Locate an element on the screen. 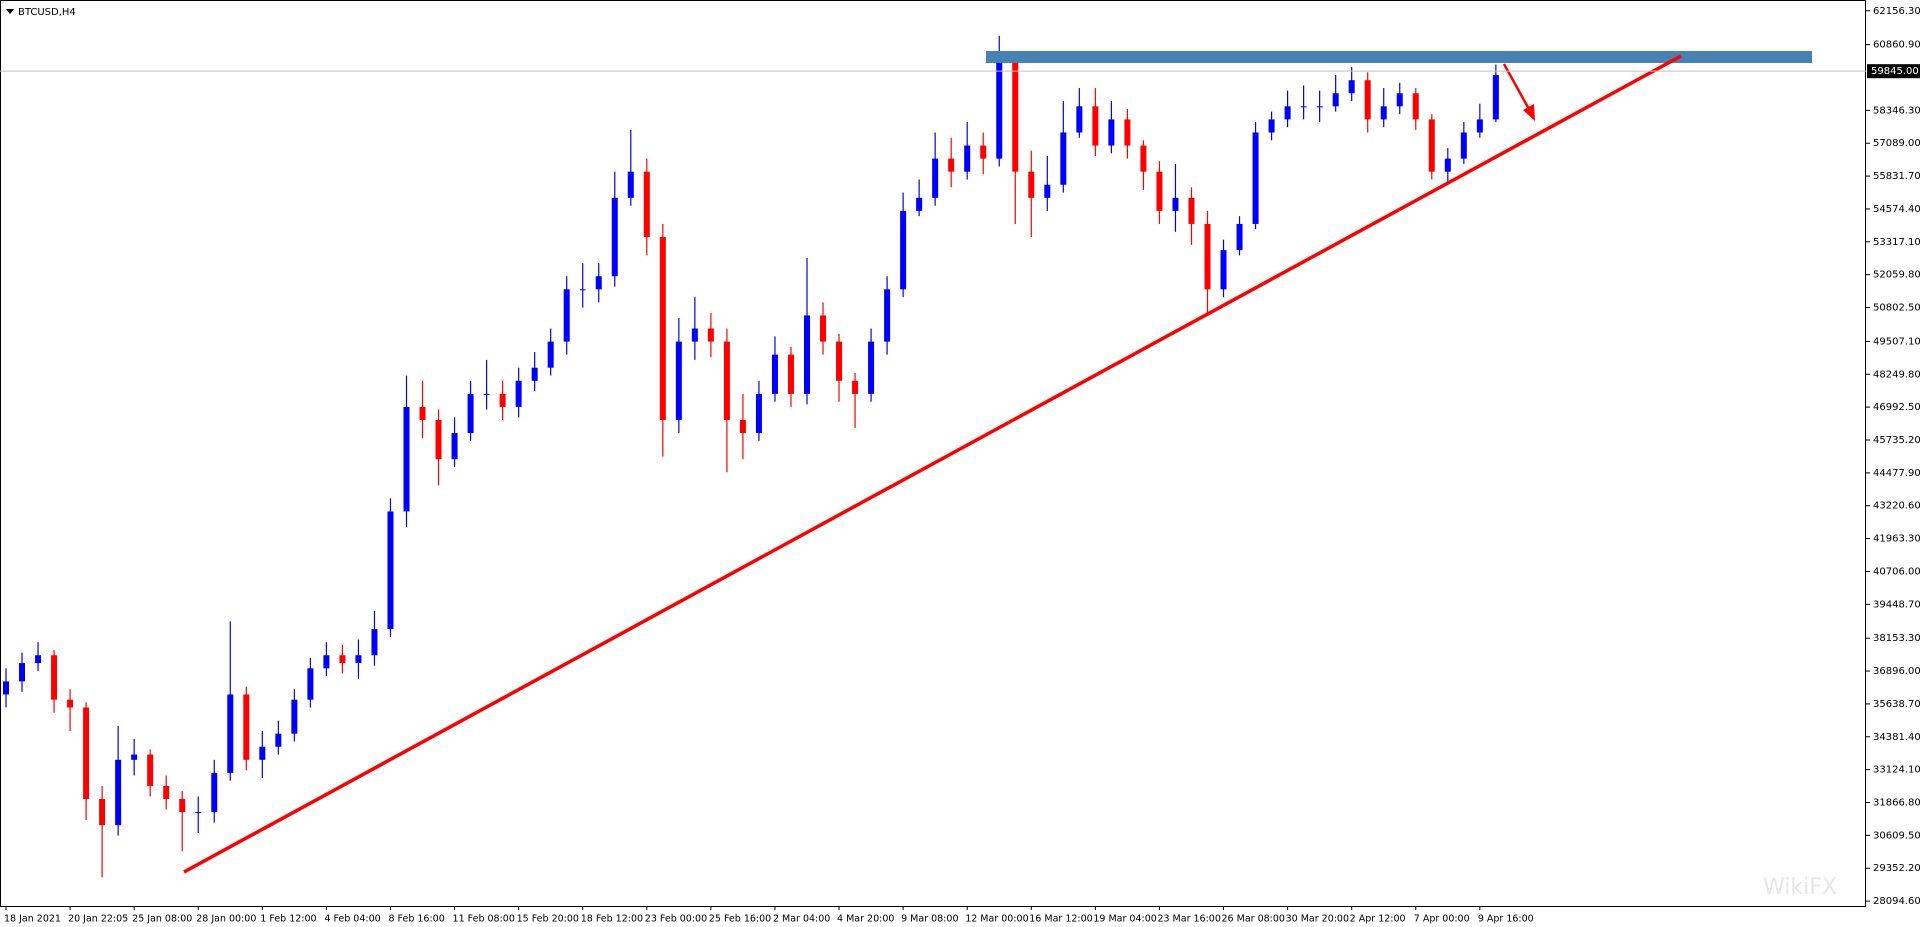 The image size is (1920, 927). y-tick-label: 30609.50 is located at coordinates (1896, 835).